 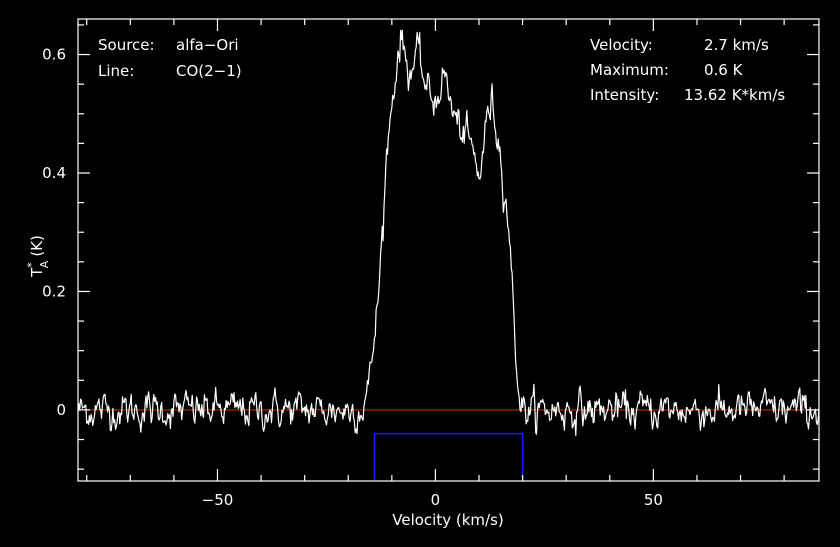 I want to click on x-tick-label: −50, so click(x=218, y=500).